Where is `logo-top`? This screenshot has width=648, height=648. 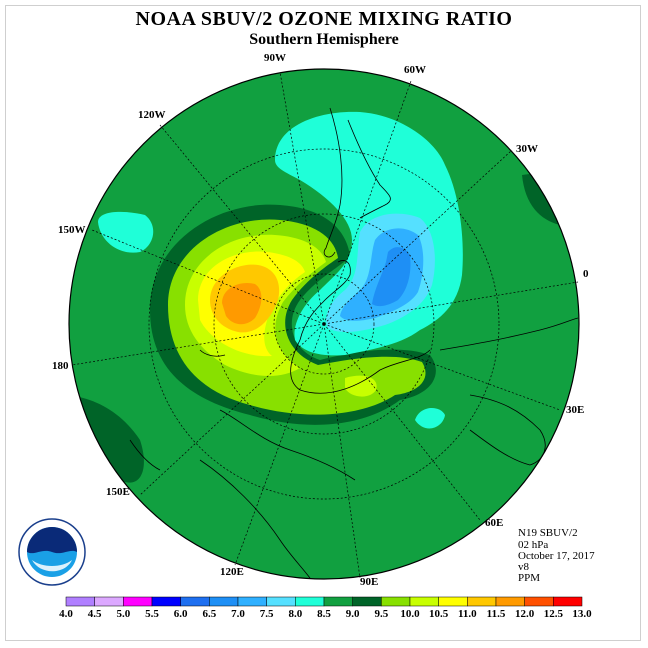
logo-top is located at coordinates (52, 540).